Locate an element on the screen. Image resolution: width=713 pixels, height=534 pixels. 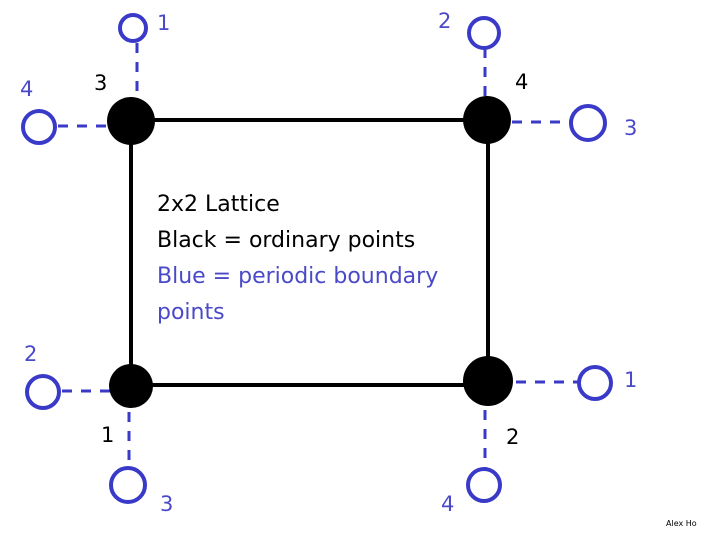
boundary-label-bottom-left-down: 3 is located at coordinates (166, 504).